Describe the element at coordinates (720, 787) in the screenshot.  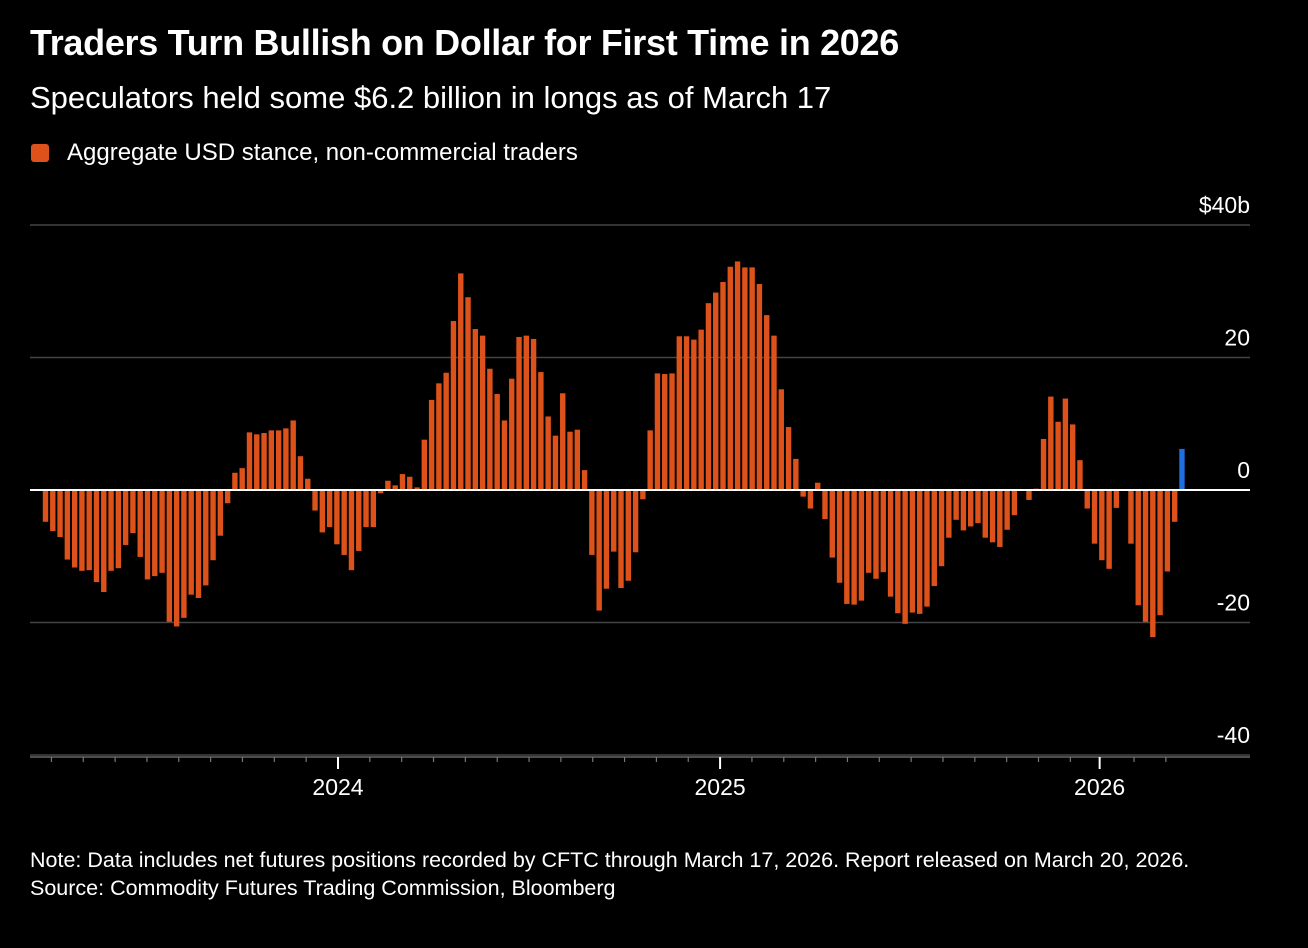
I see `x-tick-label: 2025` at that location.